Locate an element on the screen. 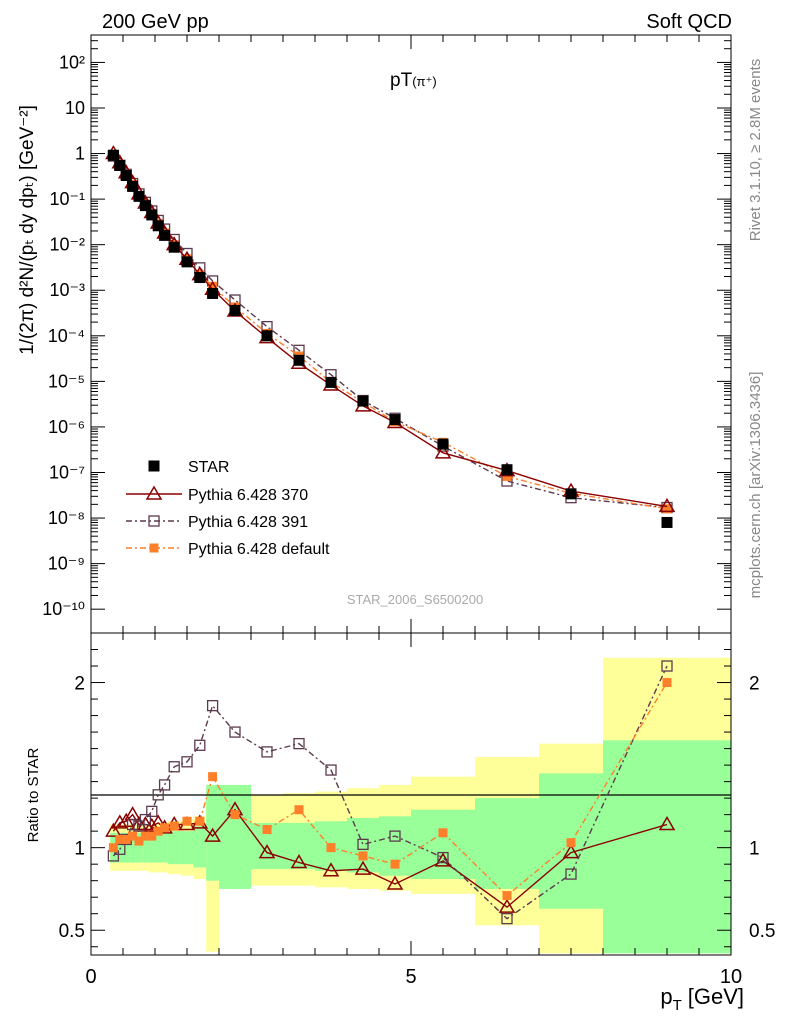 This screenshot has height=1024, width=786. ratio-y-tick-label-right: 0.5 is located at coordinates (762, 931).